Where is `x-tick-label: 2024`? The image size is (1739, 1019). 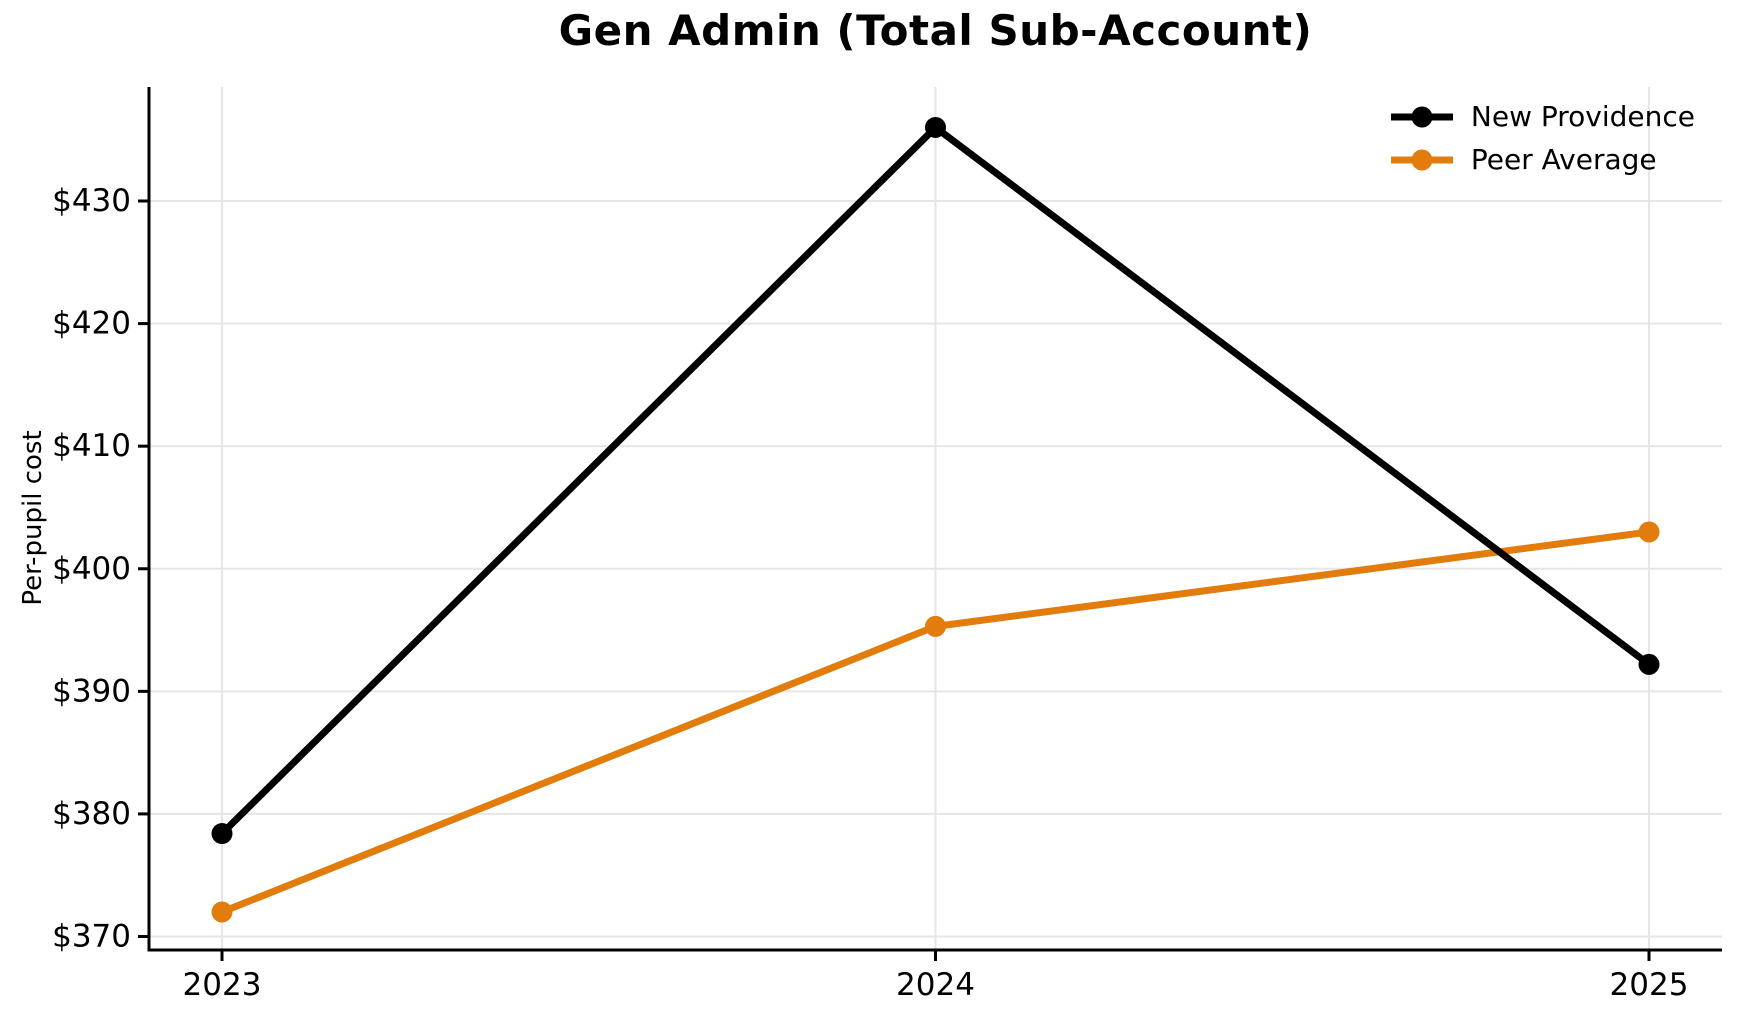 x-tick-label: 2024 is located at coordinates (935, 985).